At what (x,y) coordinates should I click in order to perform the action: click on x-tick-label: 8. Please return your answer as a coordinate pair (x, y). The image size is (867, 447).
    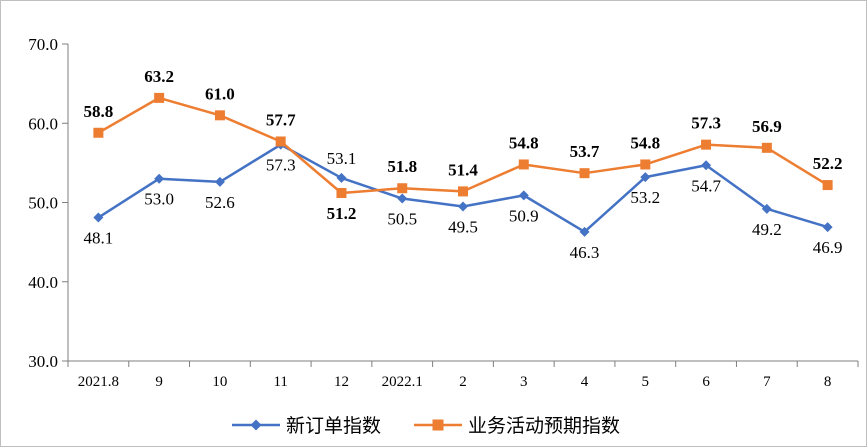
    Looking at the image, I should click on (828, 382).